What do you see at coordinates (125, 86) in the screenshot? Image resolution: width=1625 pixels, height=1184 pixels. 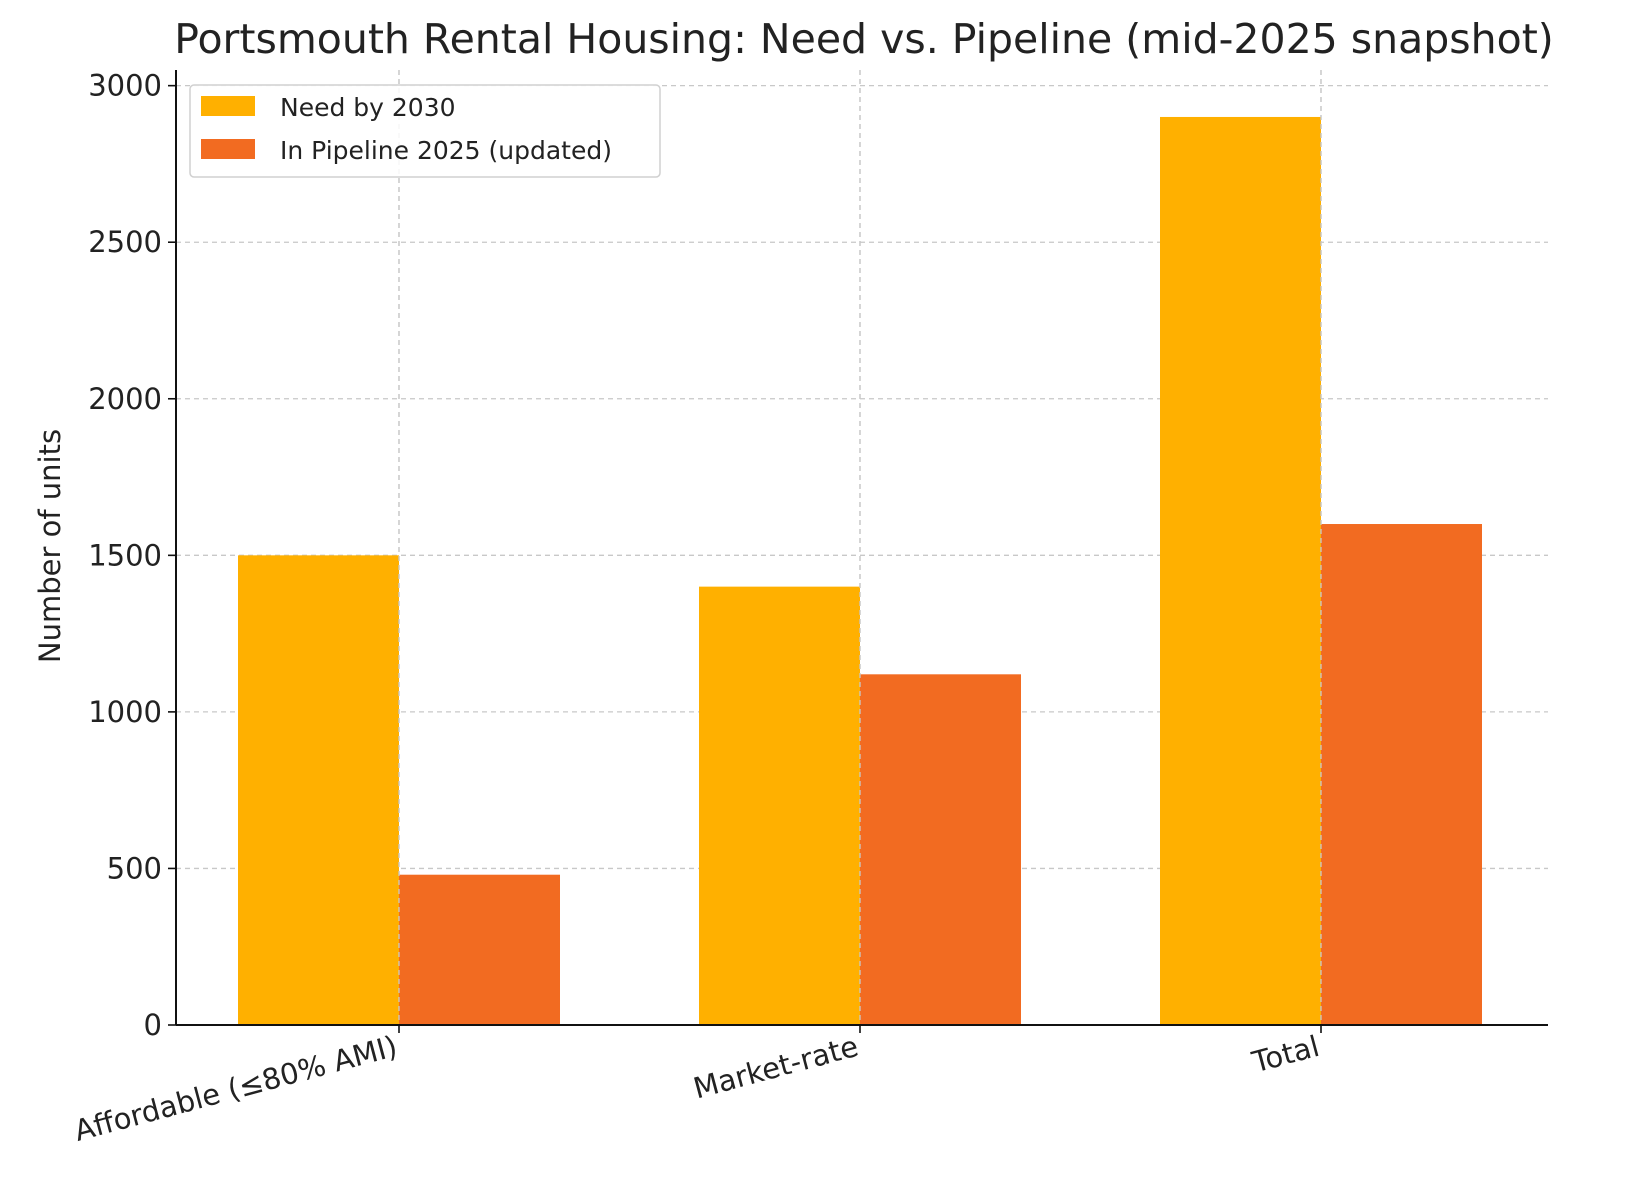 I see `y-tick-label: 3000` at bounding box center [125, 86].